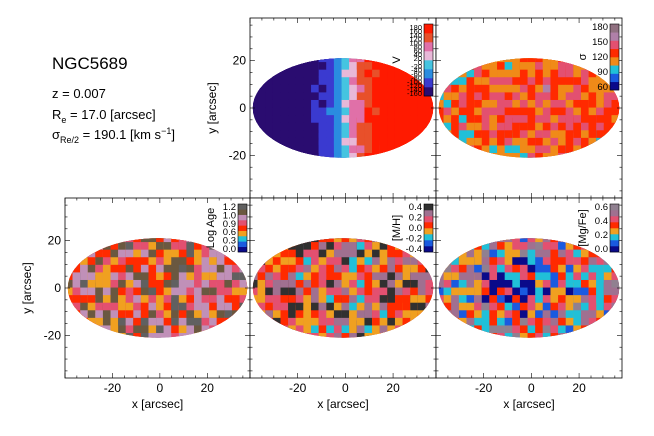  I want to click on colorbar-tick-label: -100, so click(414, 81).